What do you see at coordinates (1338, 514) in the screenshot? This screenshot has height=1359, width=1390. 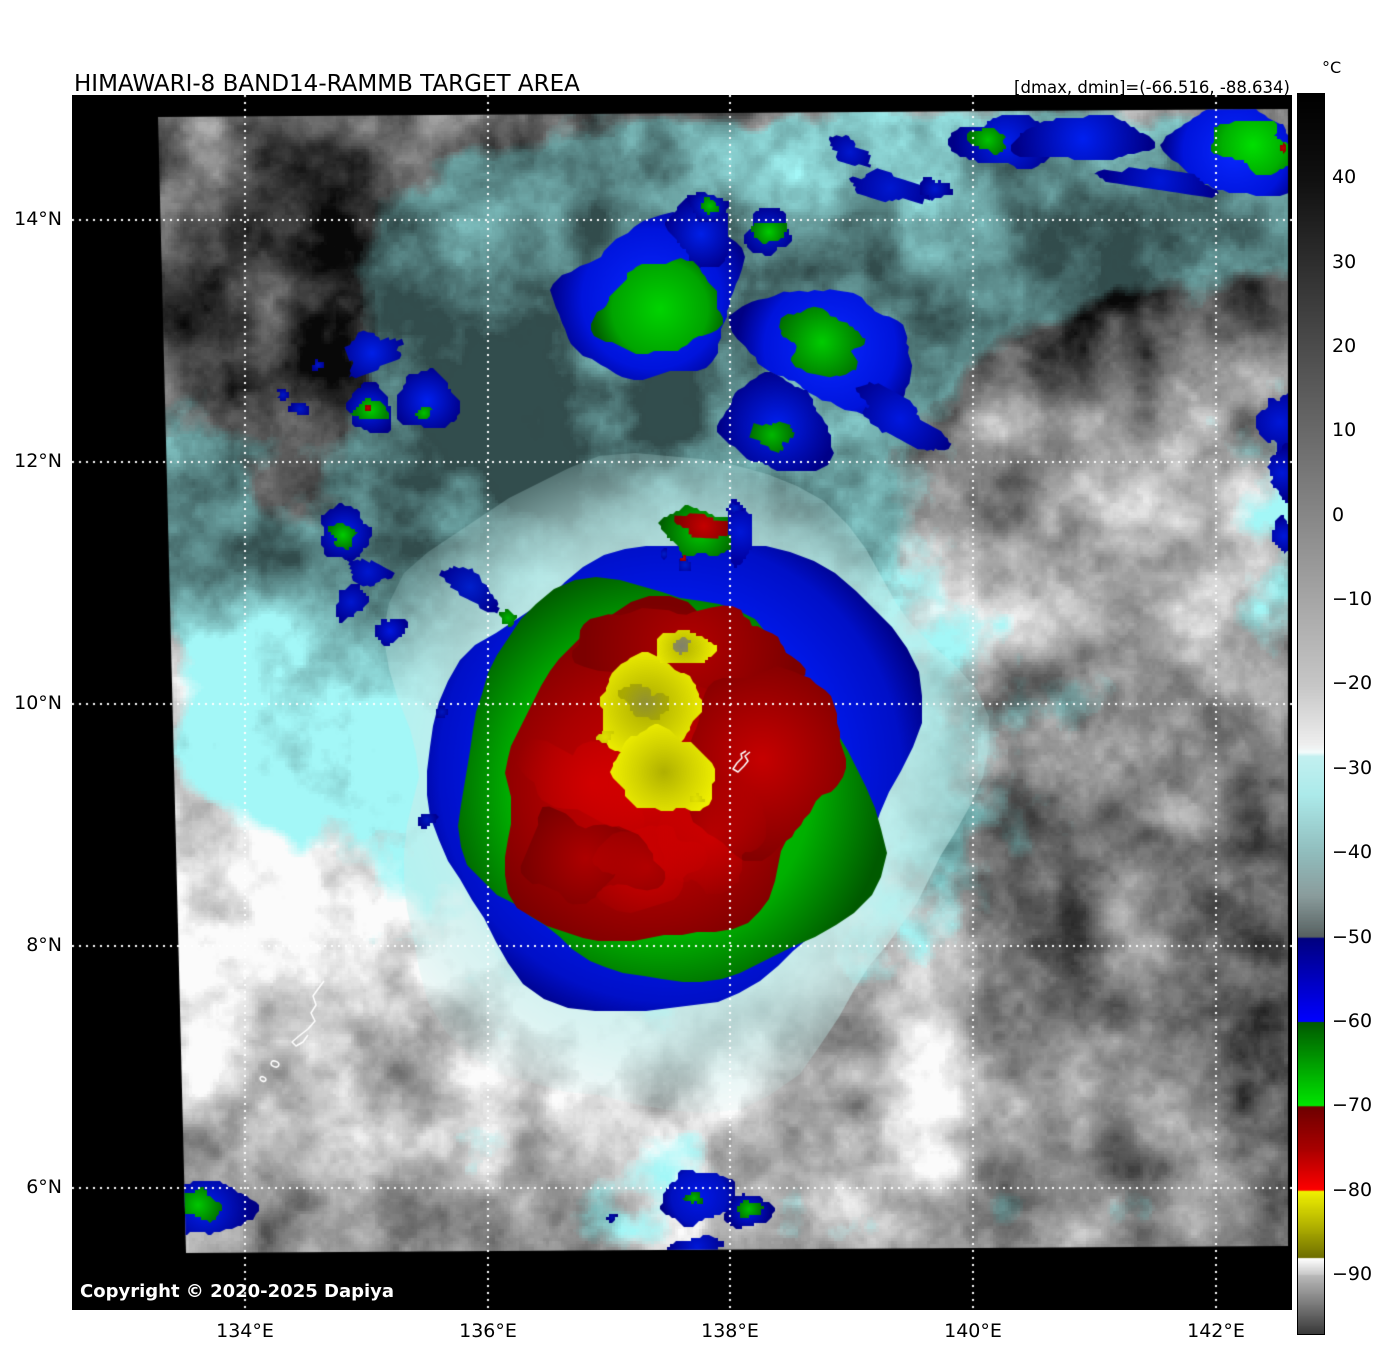 I see `colorbar-tick-0: 0` at bounding box center [1338, 514].